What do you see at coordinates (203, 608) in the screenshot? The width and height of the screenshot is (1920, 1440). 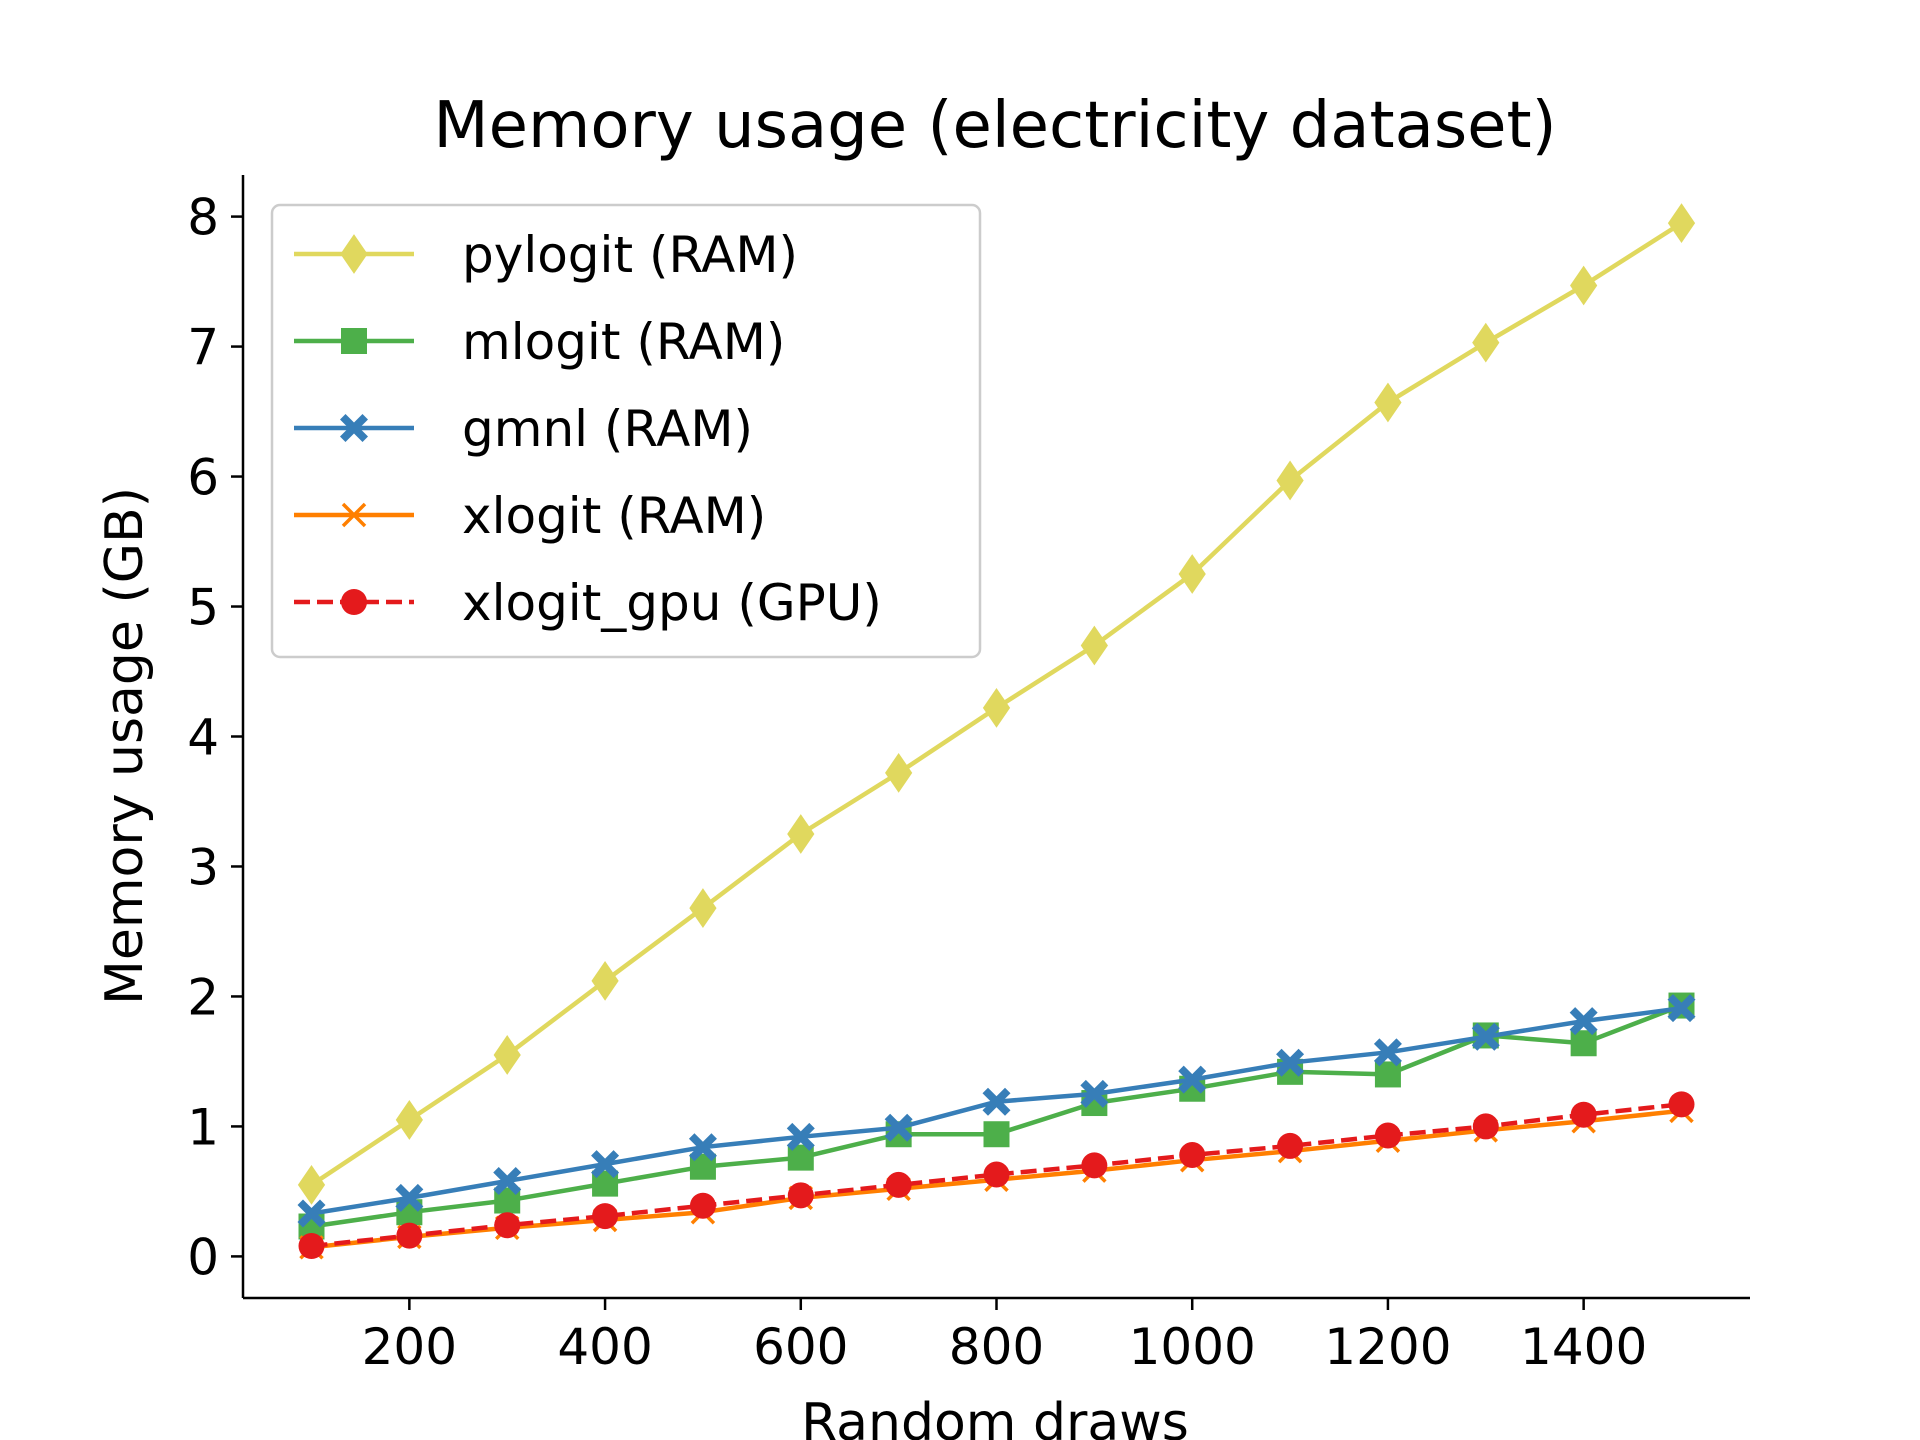 I see `y-tick-label: 5` at bounding box center [203, 608].